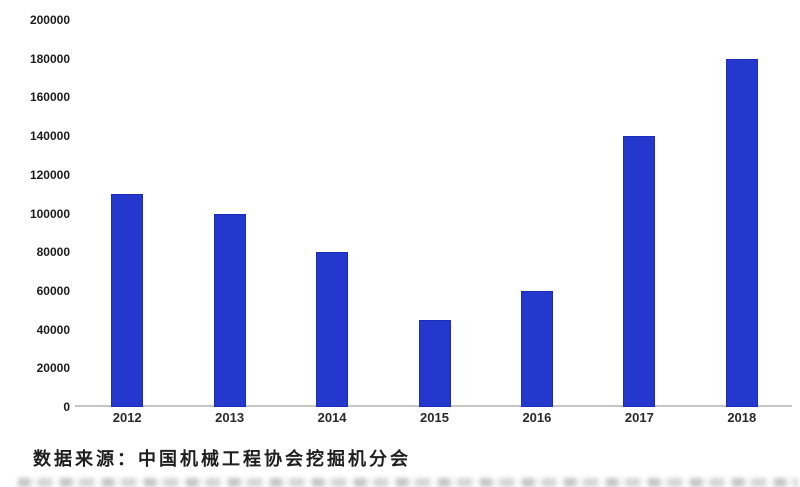  What do you see at coordinates (434, 363) in the screenshot?
I see `bar-2015` at bounding box center [434, 363].